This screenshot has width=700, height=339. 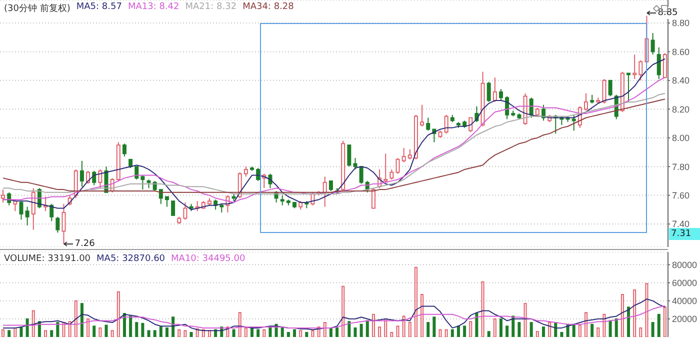 I want to click on text: MA5: 8.57, so click(x=99, y=8).